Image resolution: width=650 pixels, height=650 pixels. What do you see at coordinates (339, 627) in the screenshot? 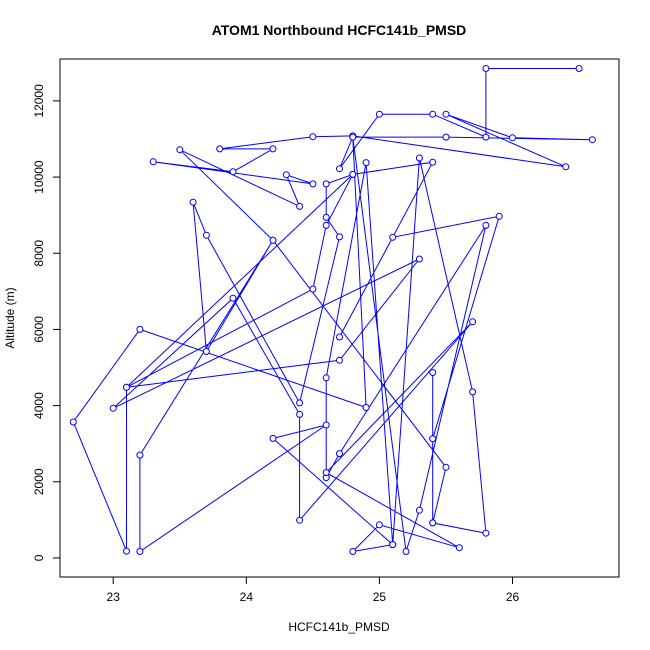
I see `x-axis-label: HCFC141b_PMSD` at bounding box center [339, 627].